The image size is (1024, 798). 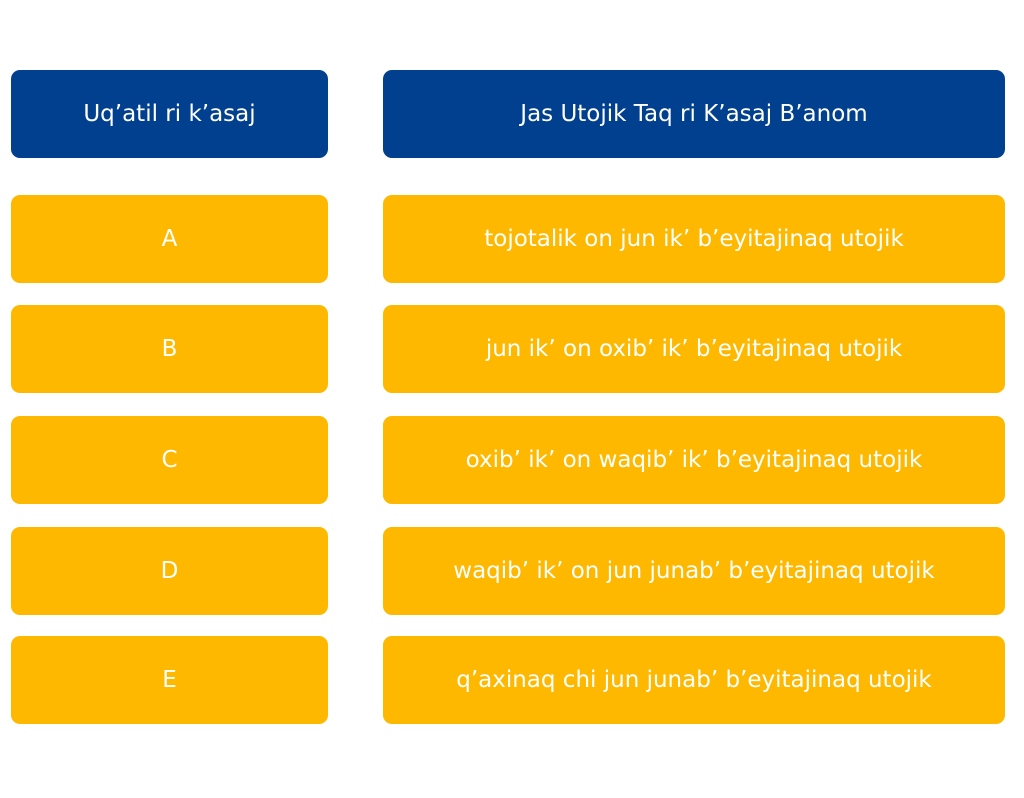 What do you see at coordinates (169, 680) in the screenshot?
I see `grade-cell-e: E` at bounding box center [169, 680].